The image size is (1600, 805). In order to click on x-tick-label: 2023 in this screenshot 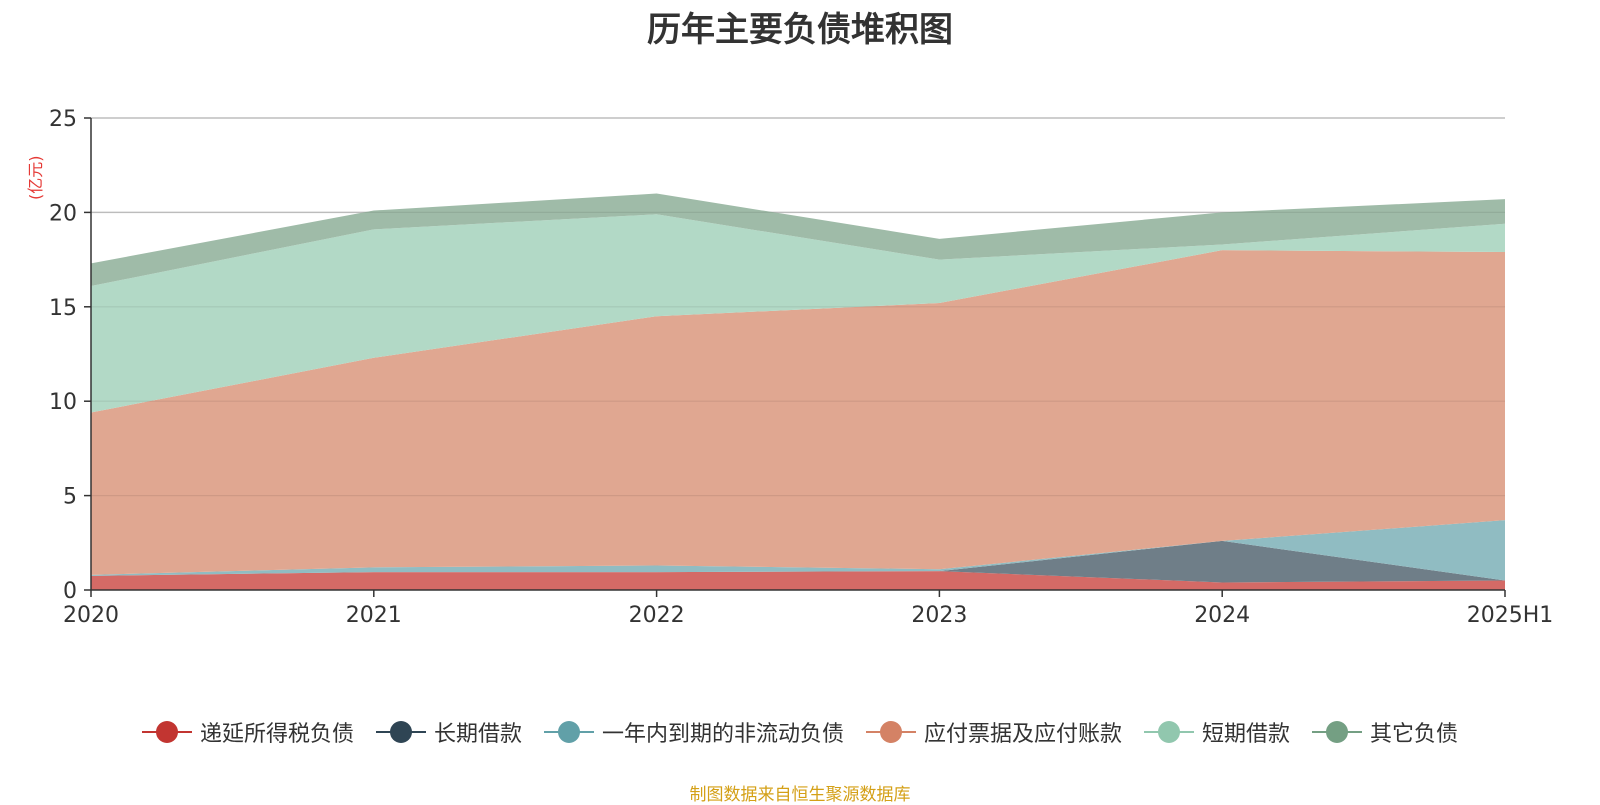, I will do `click(939, 615)`.